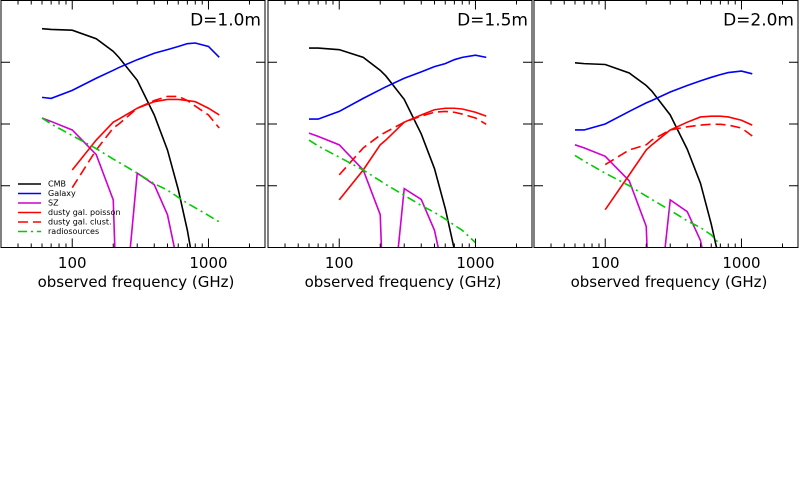  I want to click on panel-title: D=2.0m, so click(758, 21).